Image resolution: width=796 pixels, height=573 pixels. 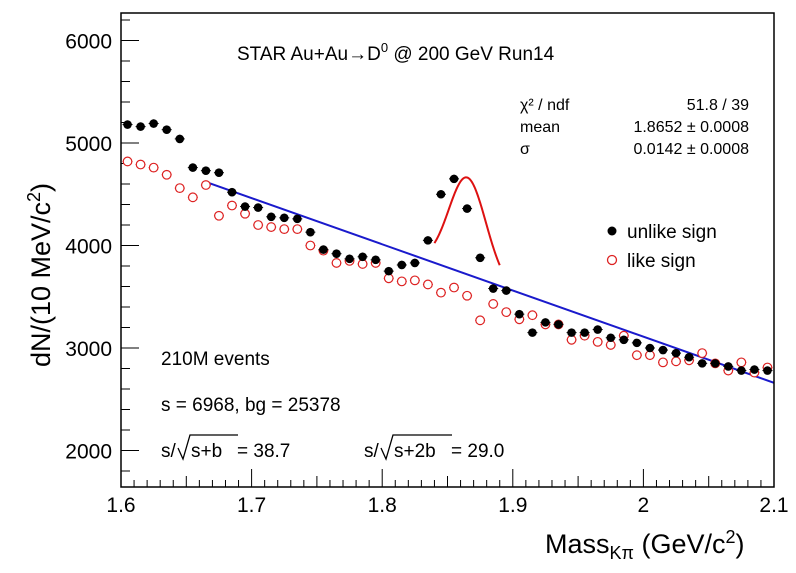 What do you see at coordinates (612, 231) in the screenshot?
I see `legend-marker-unlike` at bounding box center [612, 231].